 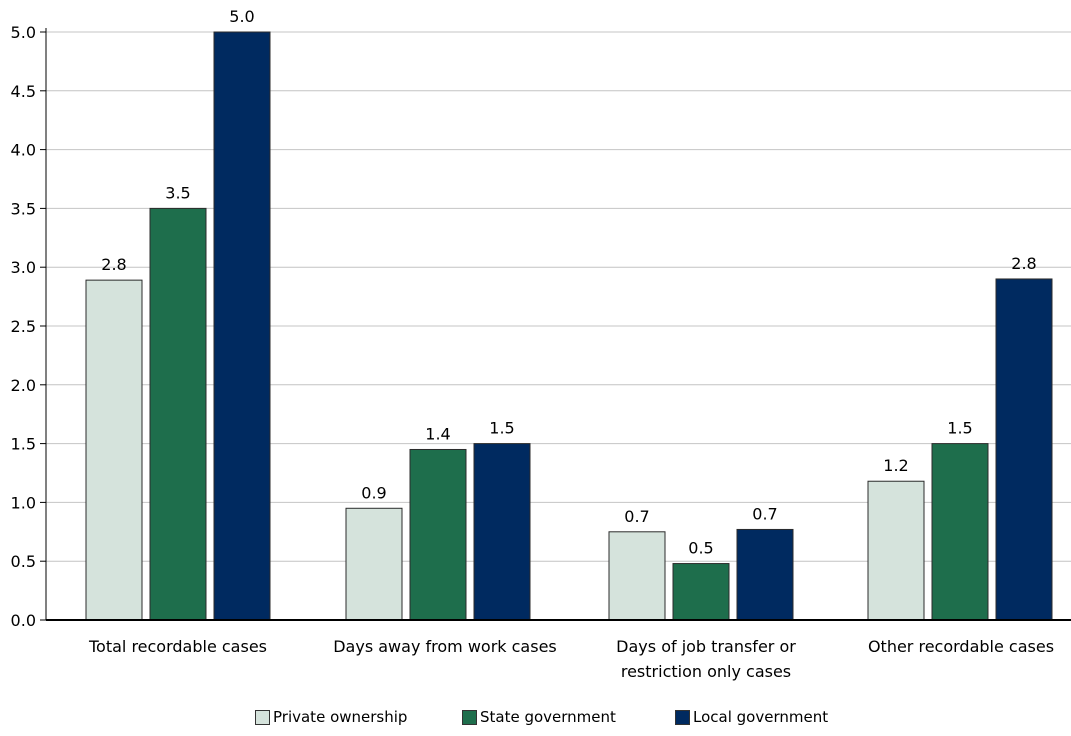 What do you see at coordinates (241, 16) in the screenshot?
I see `data-label: 5.0` at bounding box center [241, 16].